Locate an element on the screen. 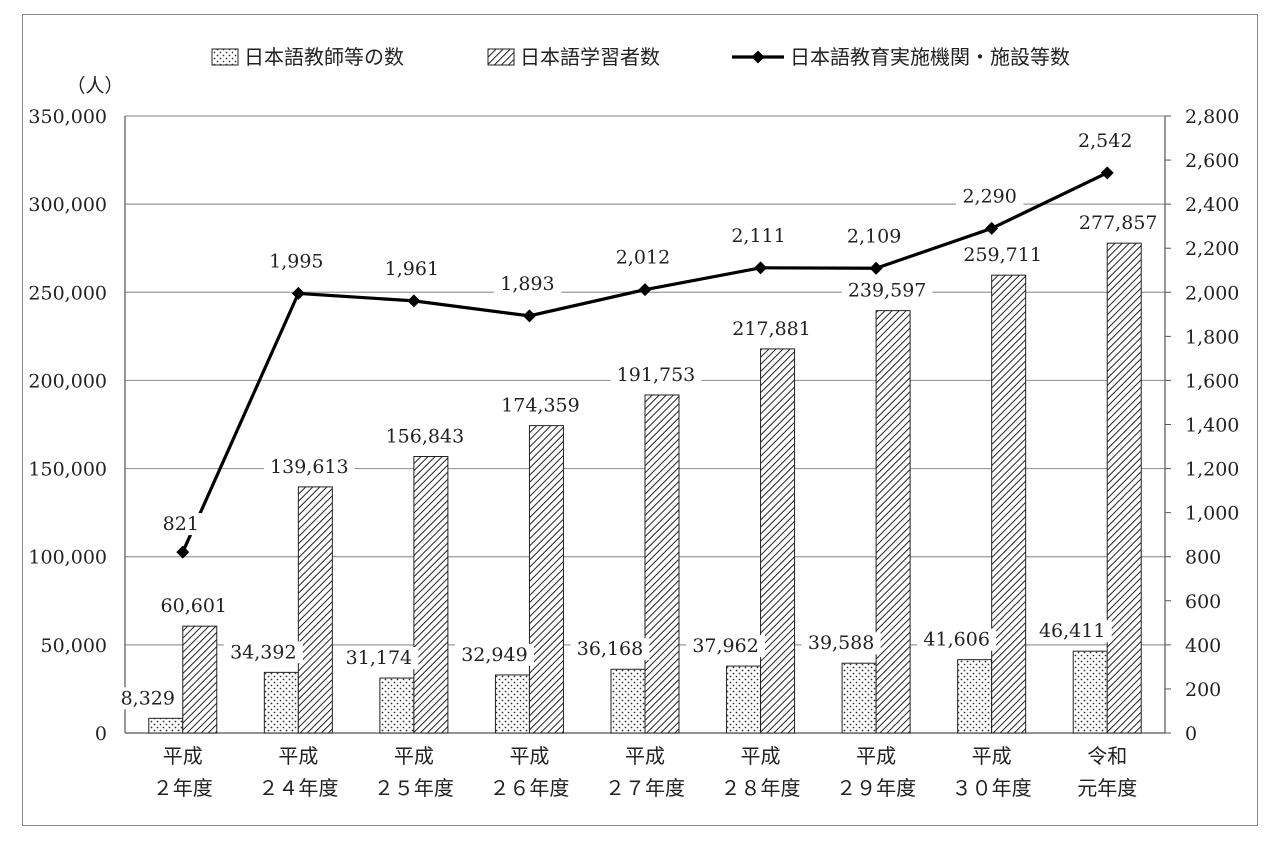  data-label-teachers: 41,606 is located at coordinates (956, 640).